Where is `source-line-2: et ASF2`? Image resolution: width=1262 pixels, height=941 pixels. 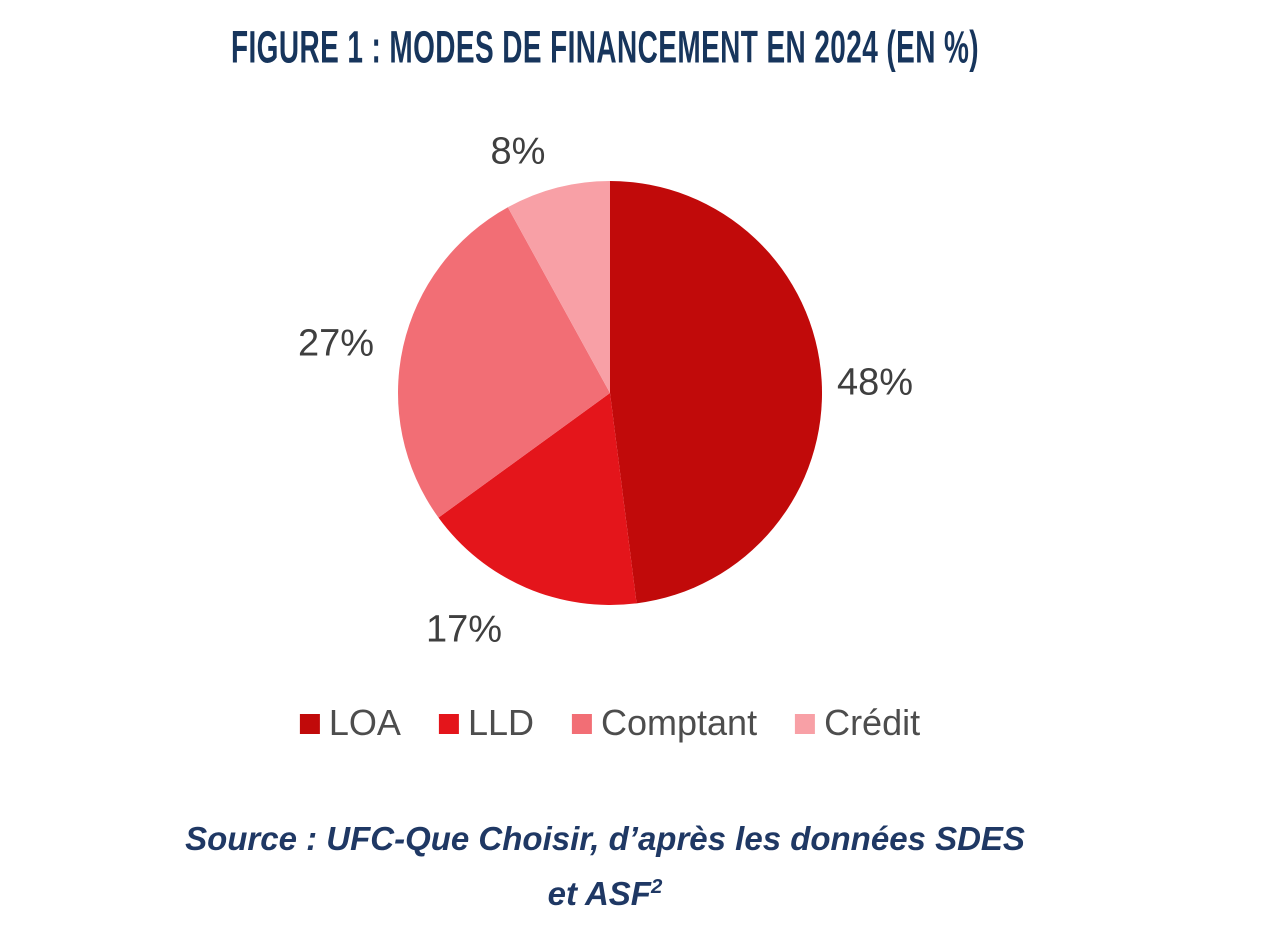 source-line-2: et ASF2 is located at coordinates (605, 893).